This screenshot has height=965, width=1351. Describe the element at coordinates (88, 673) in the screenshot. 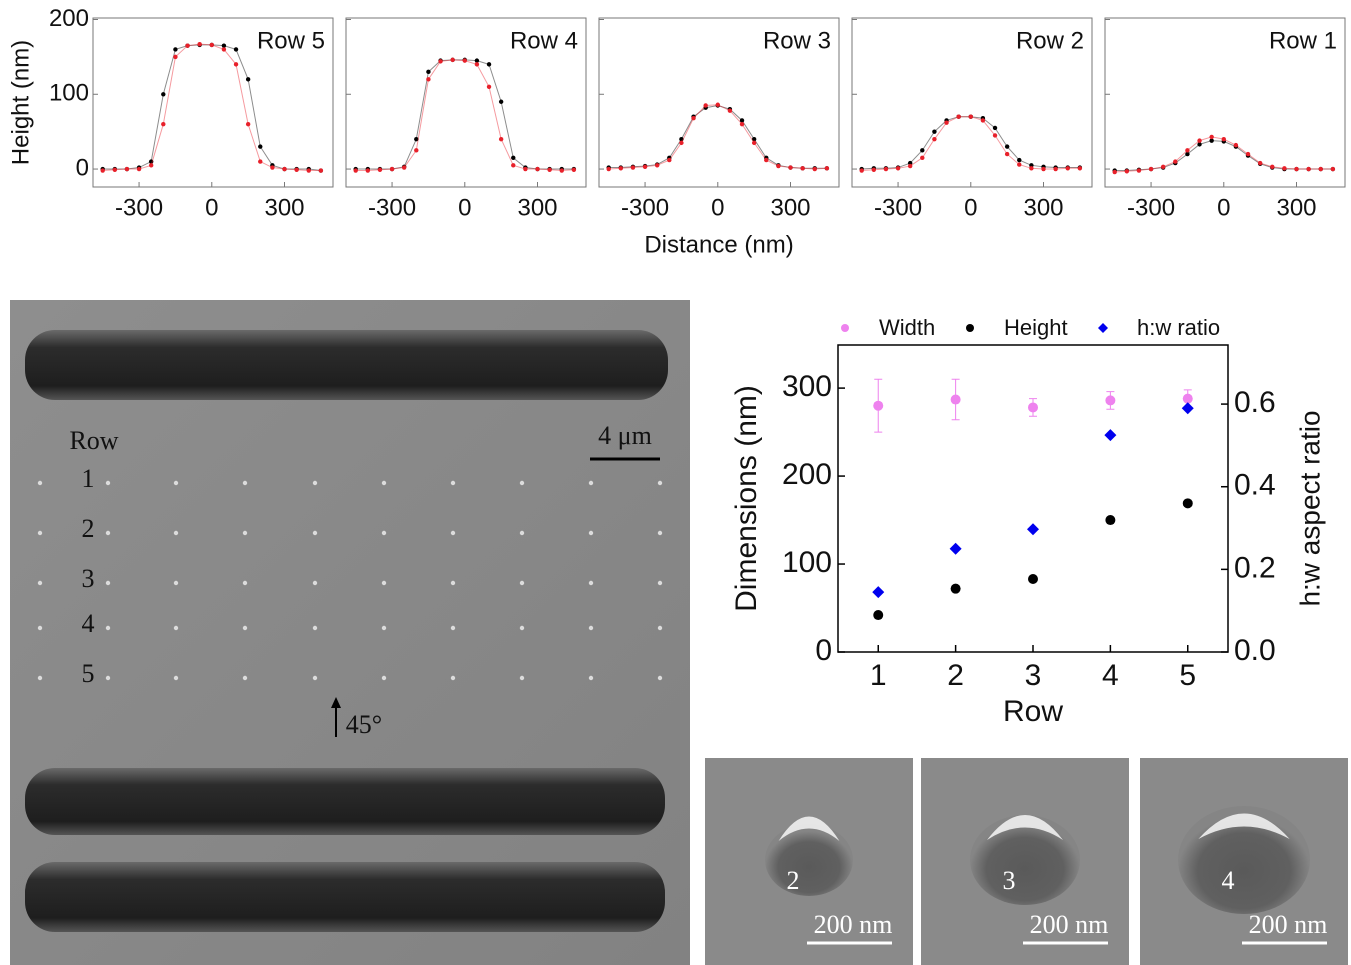

I see `row-number: 5` at that location.